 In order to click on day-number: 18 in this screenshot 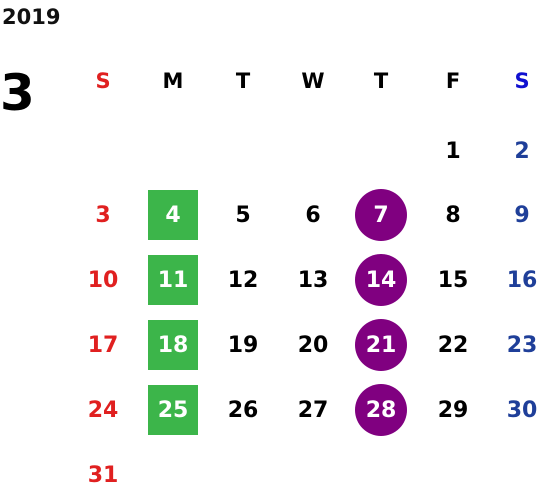, I will do `click(173, 345)`.